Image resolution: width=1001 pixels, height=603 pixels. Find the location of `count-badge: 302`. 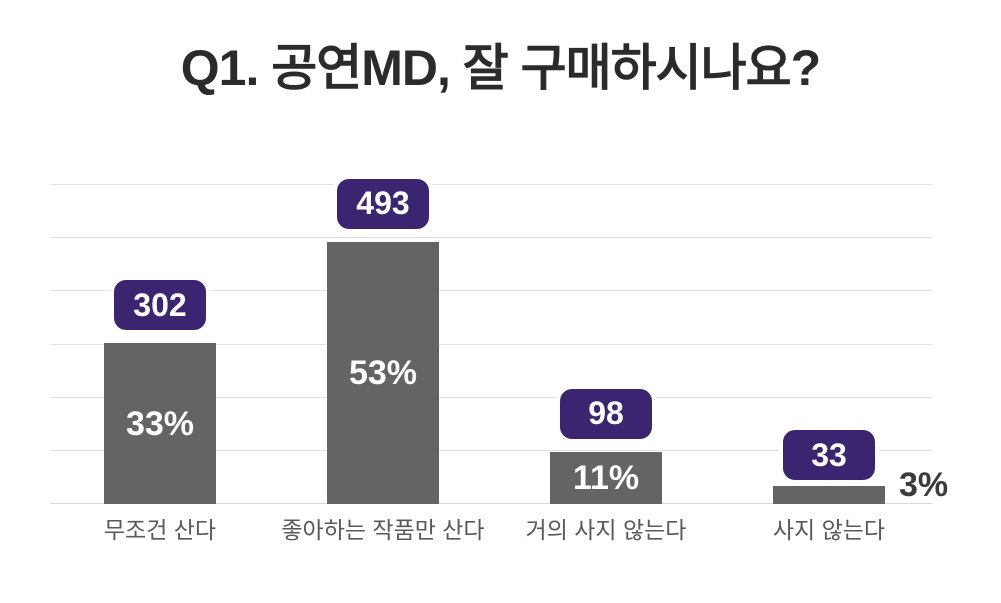

count-badge: 302 is located at coordinates (160, 305).